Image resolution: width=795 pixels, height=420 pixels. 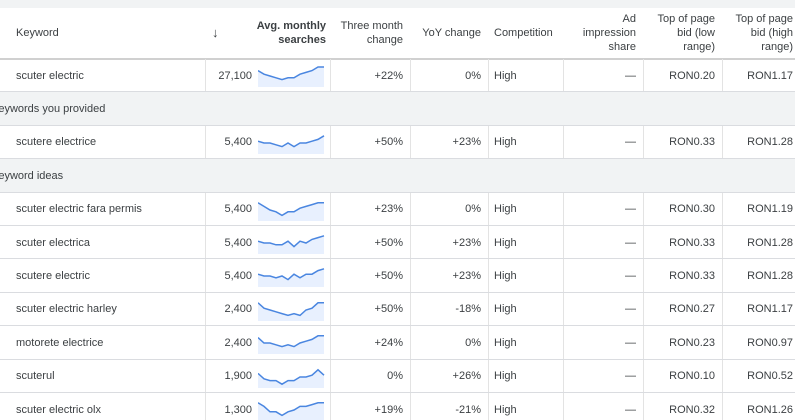 What do you see at coordinates (238, 376) in the screenshot?
I see `searches-value: 1,900` at bounding box center [238, 376].